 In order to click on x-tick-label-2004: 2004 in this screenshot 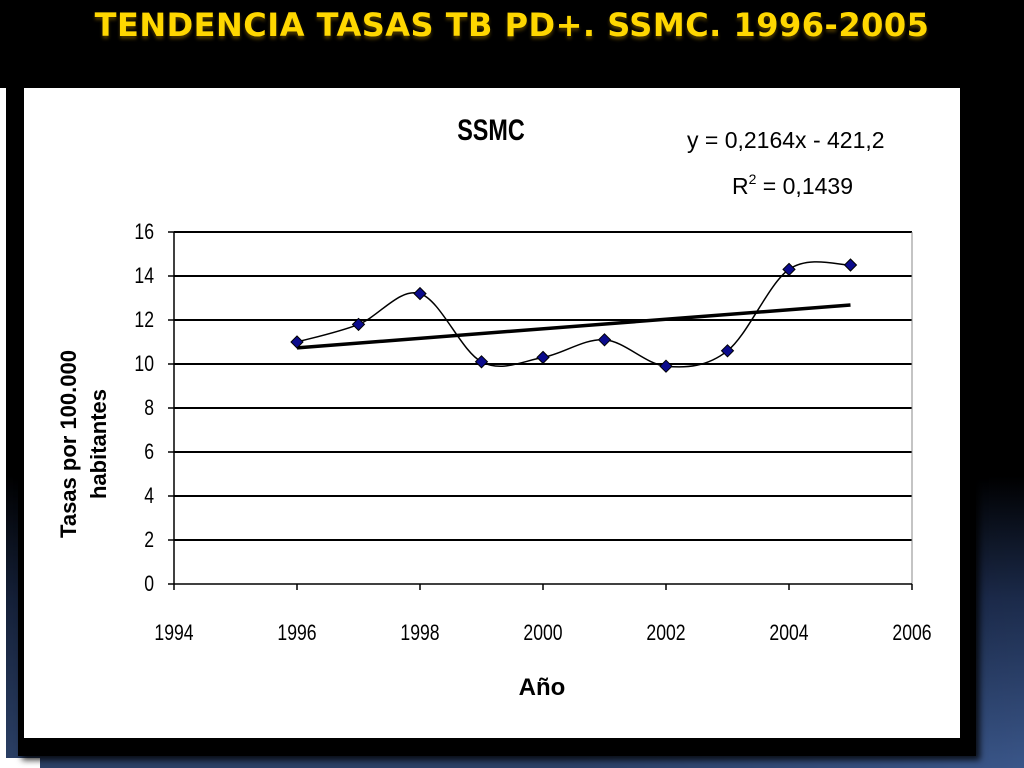, I will do `click(788, 633)`.